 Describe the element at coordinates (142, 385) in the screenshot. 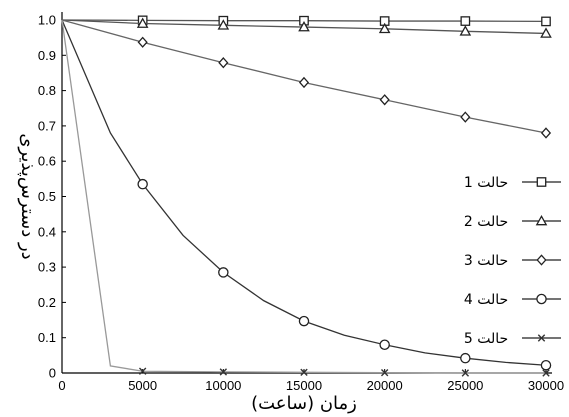

I see `x-tick-label: 5000` at that location.